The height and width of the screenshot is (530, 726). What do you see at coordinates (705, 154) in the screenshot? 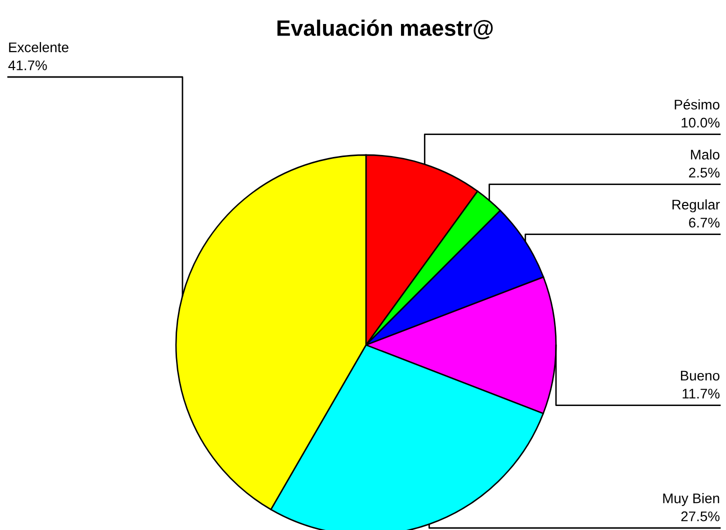
I see `slice-label: Malo` at bounding box center [705, 154].